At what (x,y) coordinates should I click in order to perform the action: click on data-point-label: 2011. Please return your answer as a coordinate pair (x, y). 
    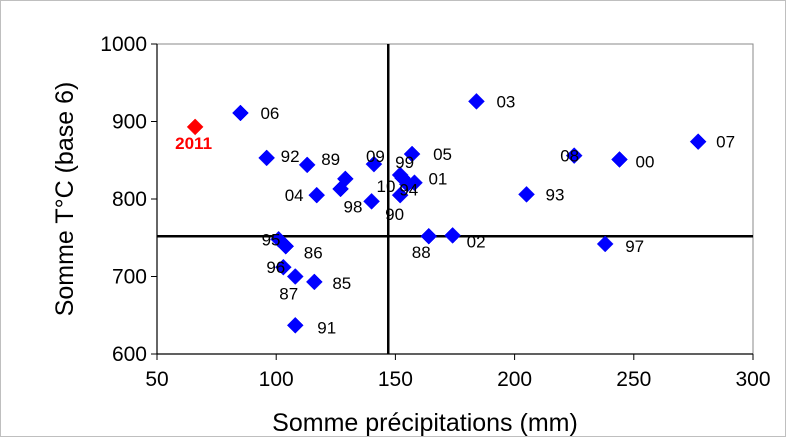
    Looking at the image, I should click on (193, 143).